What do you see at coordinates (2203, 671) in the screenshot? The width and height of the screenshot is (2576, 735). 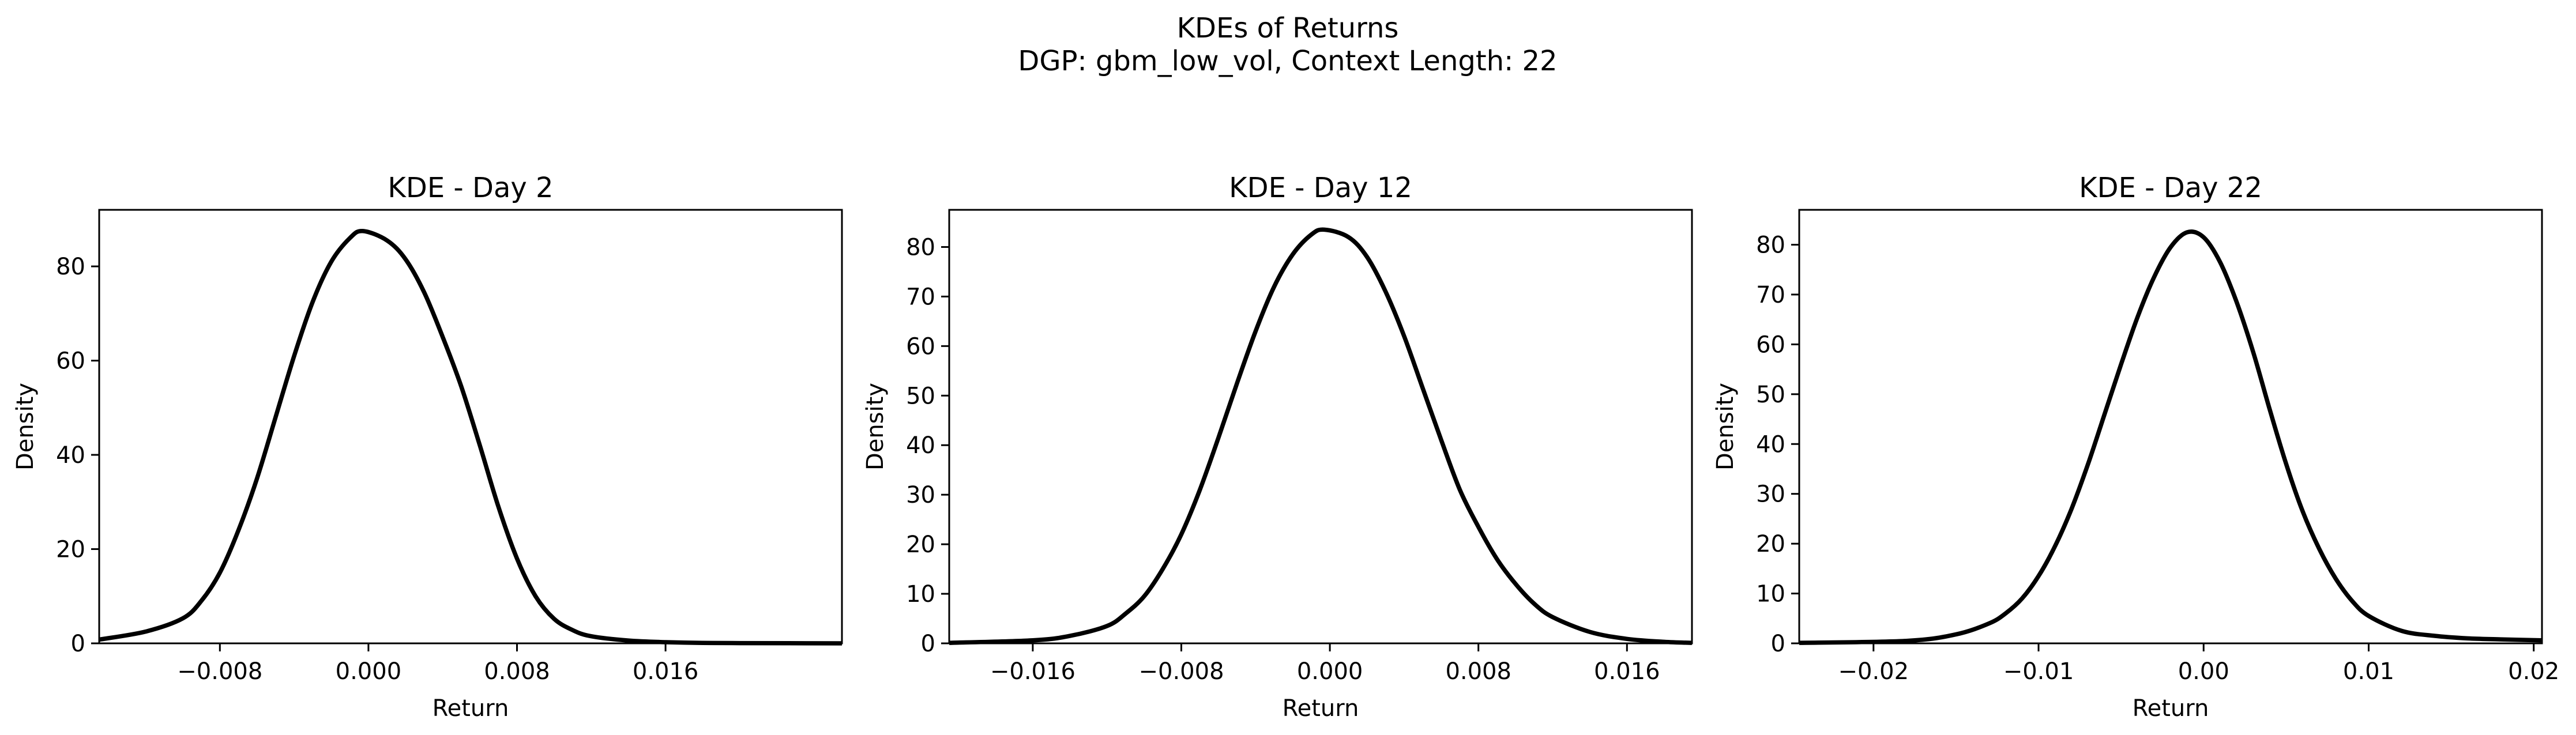 I see `x-tick-label: 0.00` at bounding box center [2203, 671].